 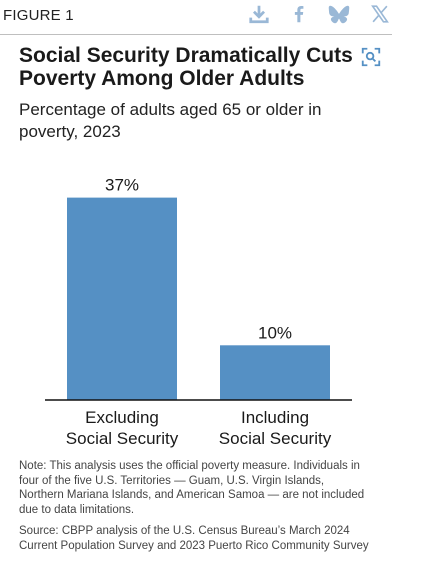 What do you see at coordinates (339, 14) in the screenshot?
I see `bluesky-icon` at bounding box center [339, 14].